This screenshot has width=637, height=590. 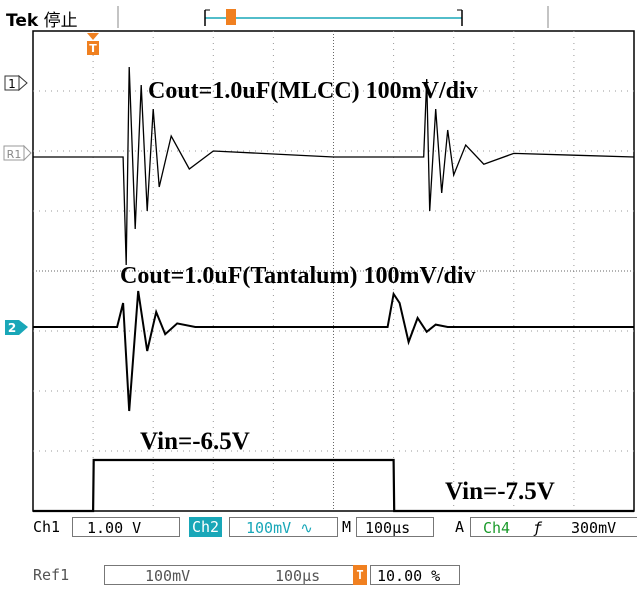 What do you see at coordinates (206, 527) in the screenshot?
I see `ch2-label: Ch2` at bounding box center [206, 527].